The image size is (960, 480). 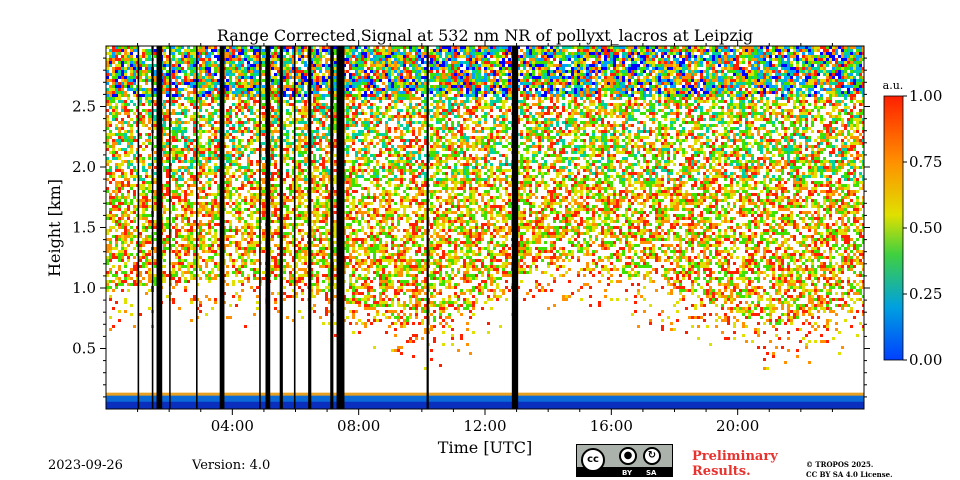 I want to click on share-alike-icon: ↻, so click(x=652, y=456).